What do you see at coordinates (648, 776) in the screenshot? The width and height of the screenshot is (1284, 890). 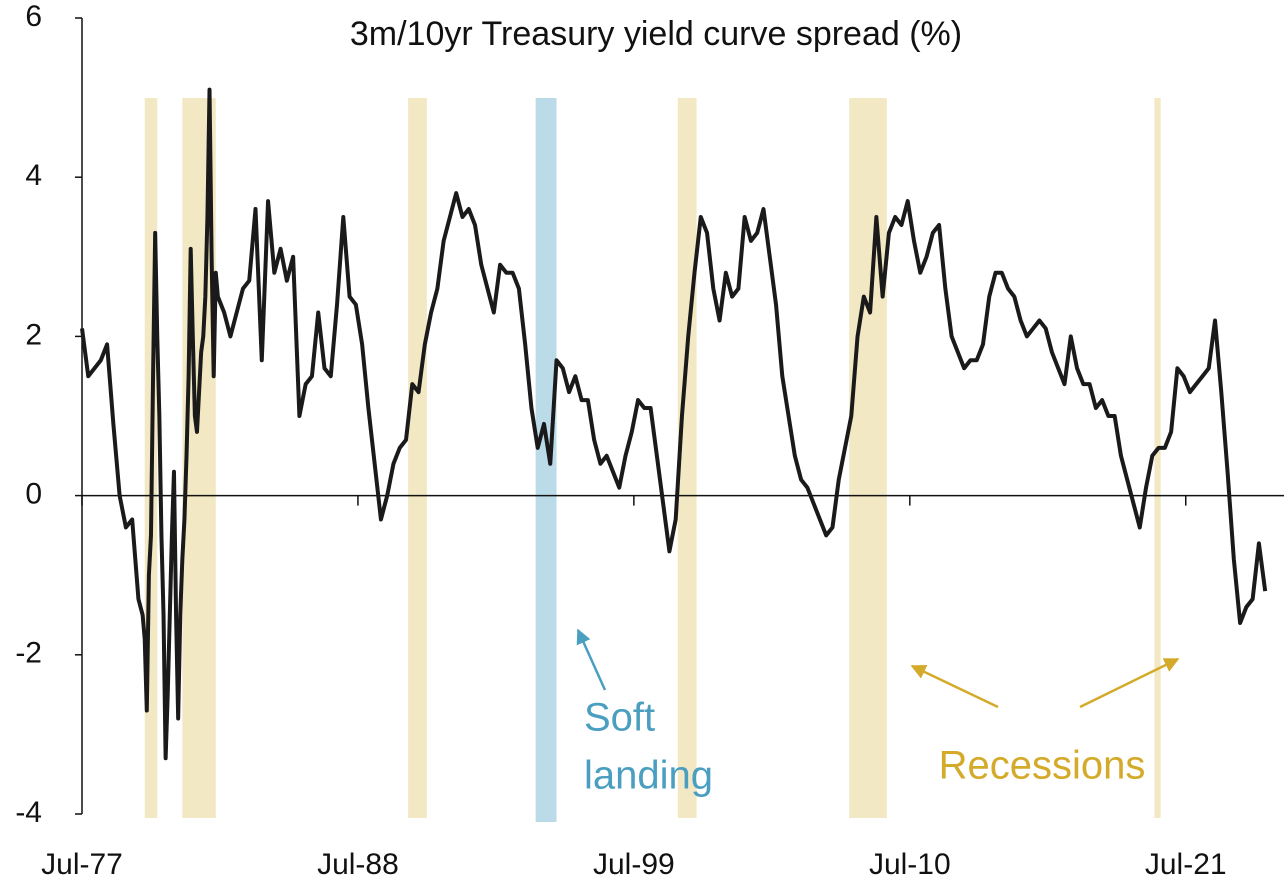 I see `soft-landing-label: landing` at bounding box center [648, 776].